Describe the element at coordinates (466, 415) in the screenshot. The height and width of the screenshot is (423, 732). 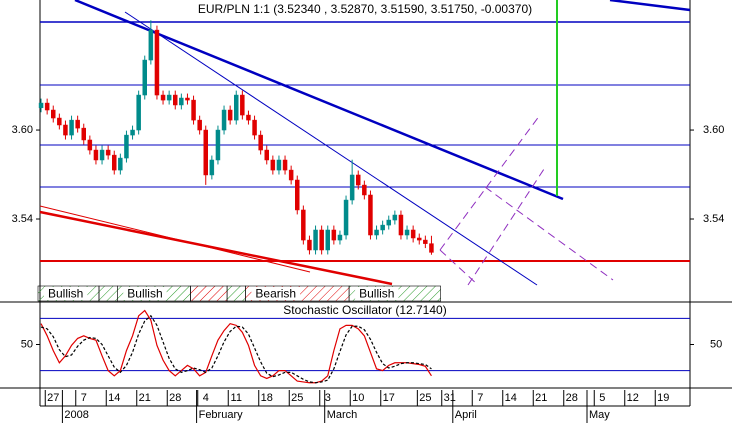
I see `month-label: April` at that location.